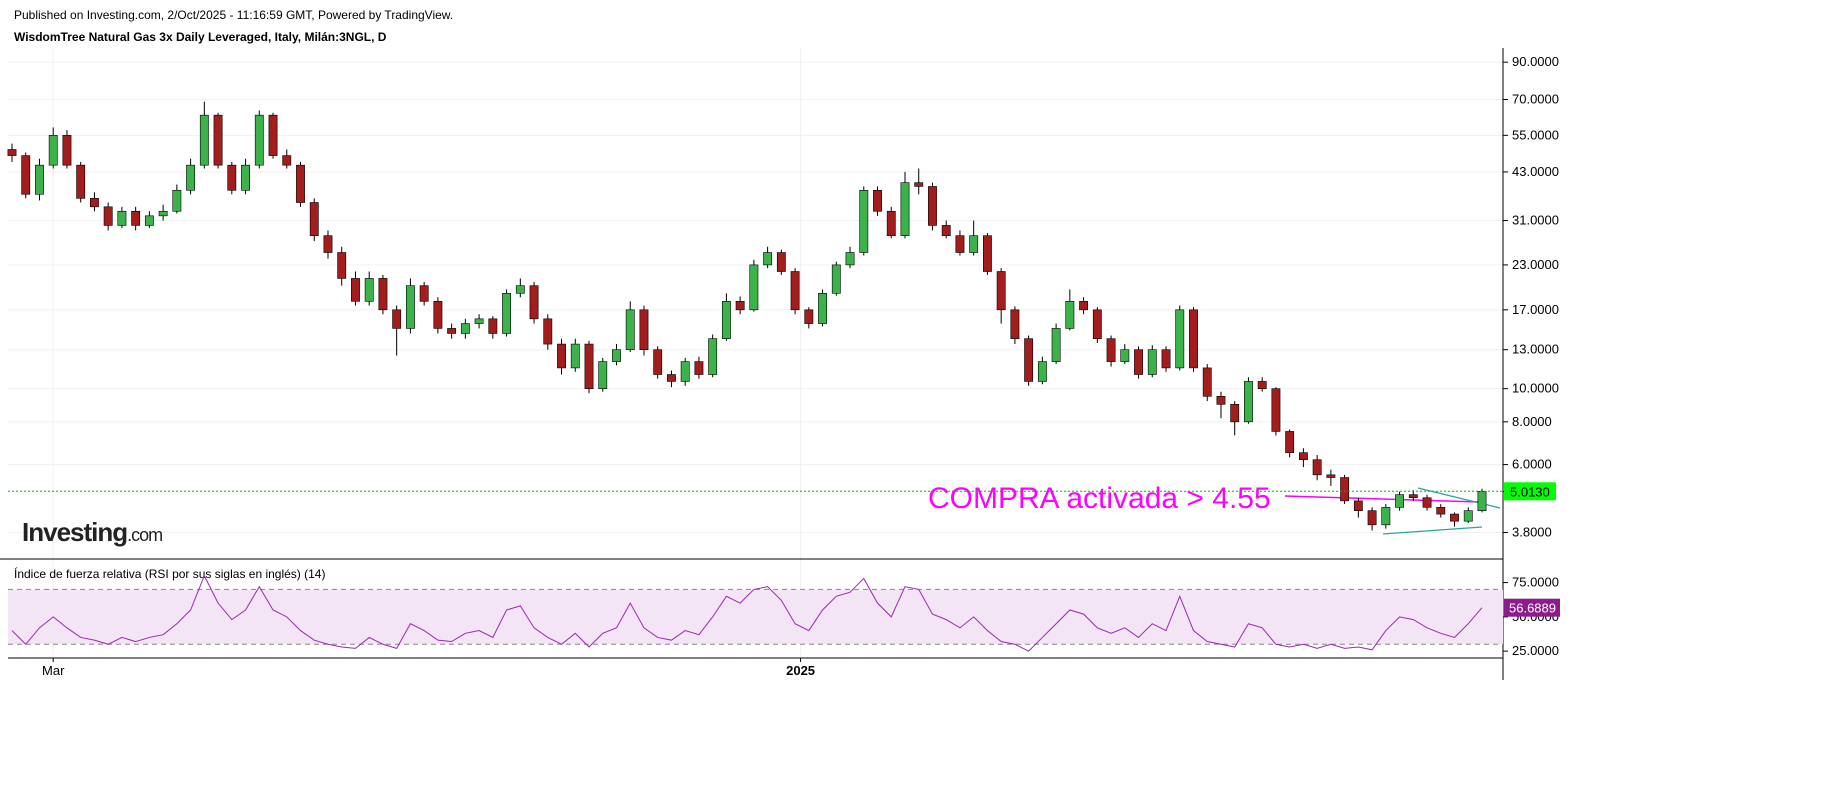 This screenshot has width=1846, height=810. Describe the element at coordinates (1099, 498) in the screenshot. I see `annotation: COMPRA activada > 4.55` at that location.